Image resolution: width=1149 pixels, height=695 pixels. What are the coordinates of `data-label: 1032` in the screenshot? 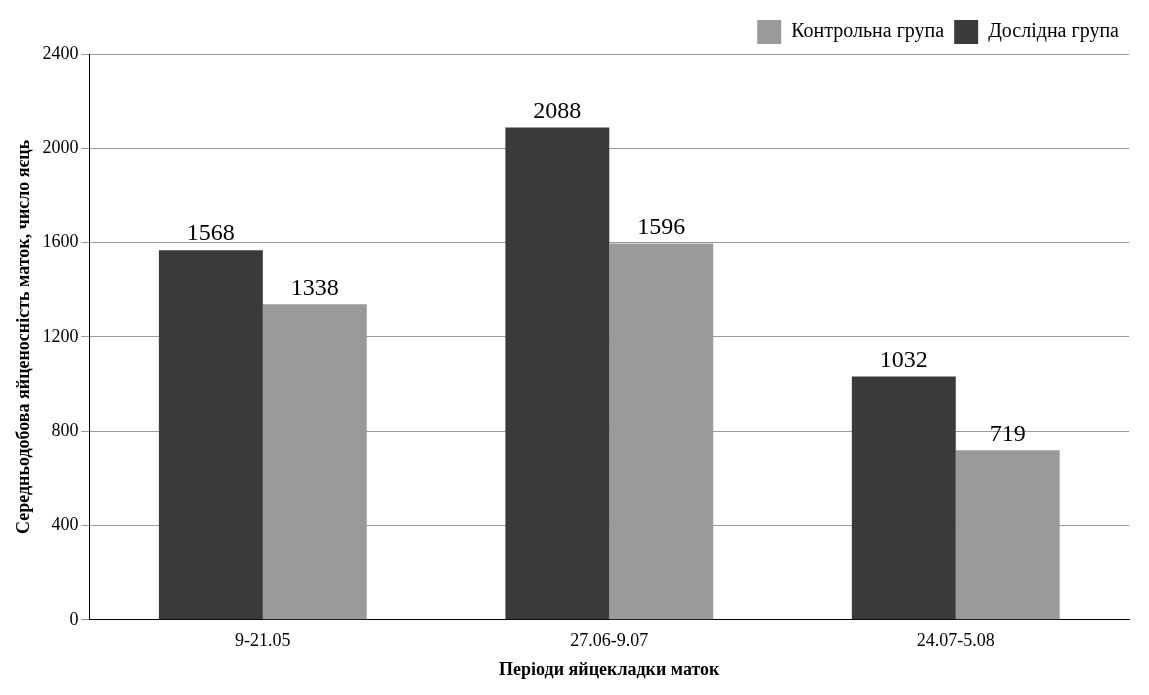 It's located at (903, 358).